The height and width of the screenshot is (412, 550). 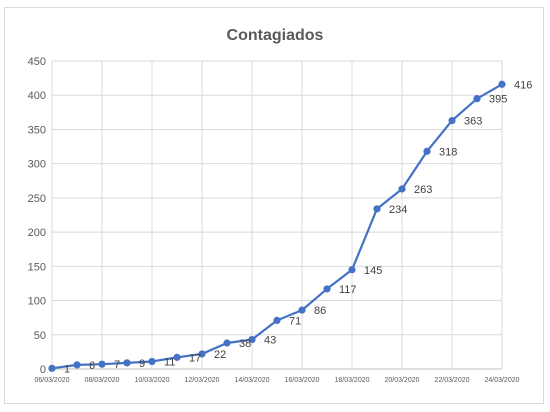 I want to click on x-tick-label: 14/03/2020, so click(x=251, y=380).